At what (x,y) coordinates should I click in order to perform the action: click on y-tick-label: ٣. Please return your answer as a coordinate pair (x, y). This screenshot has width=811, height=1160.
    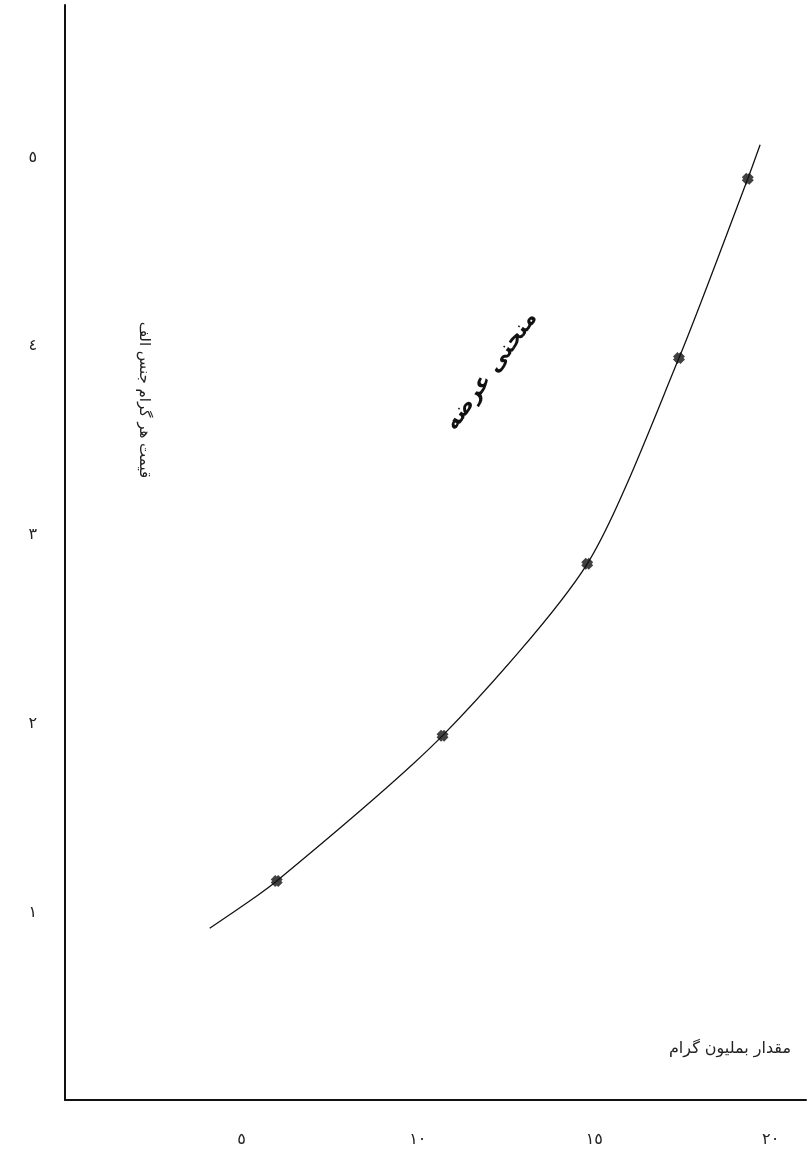
    Looking at the image, I should click on (33, 534).